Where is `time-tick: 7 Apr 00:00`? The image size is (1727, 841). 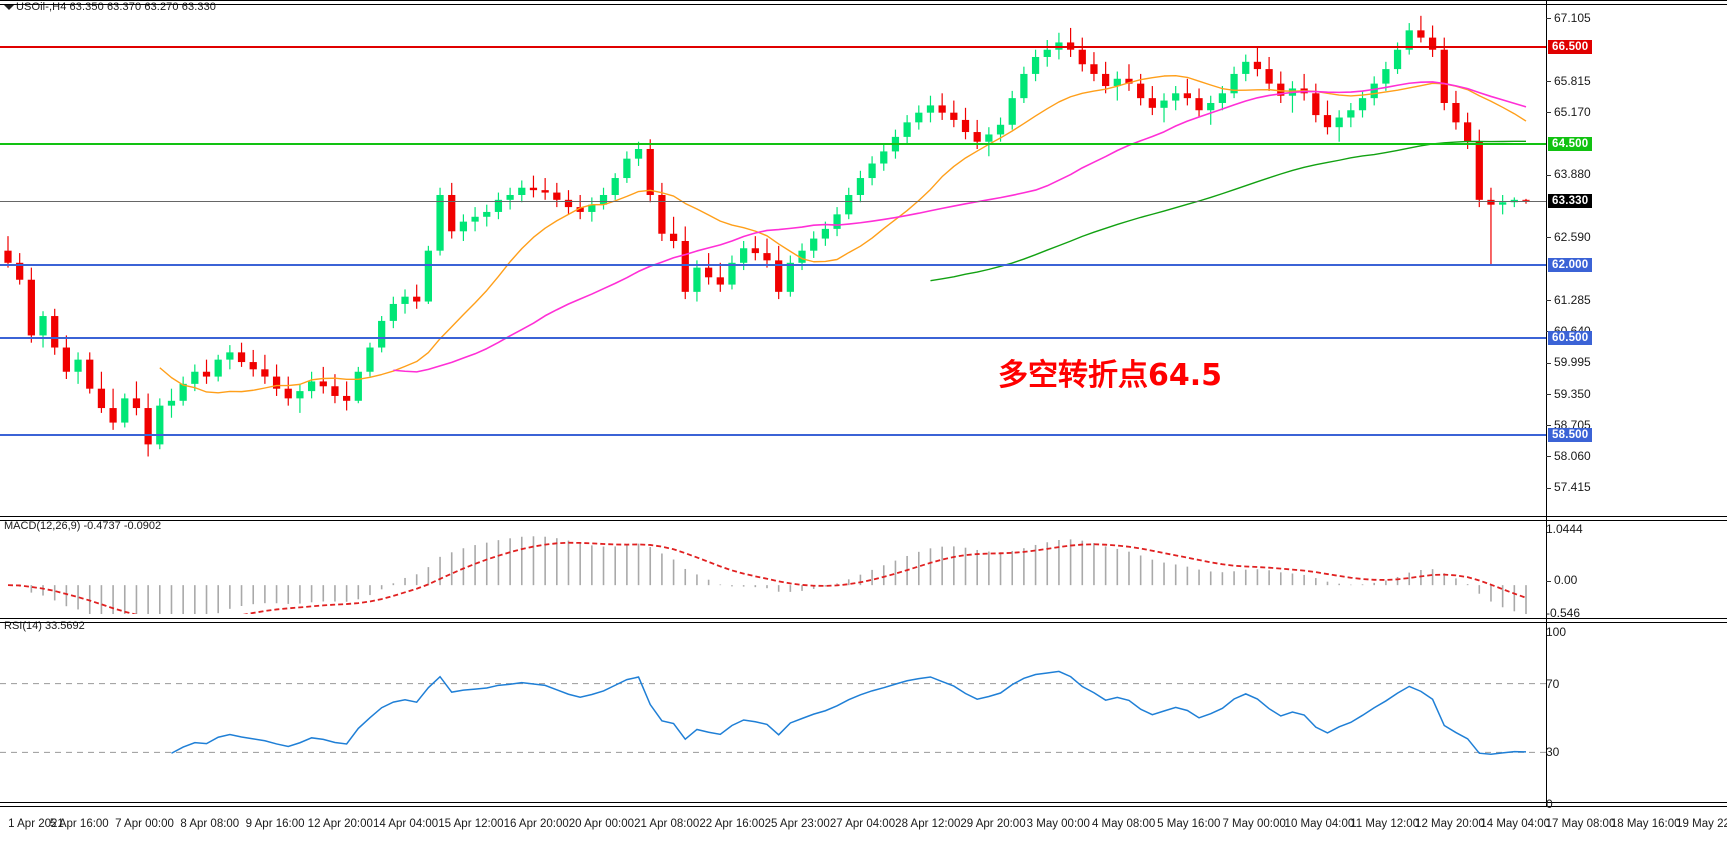 time-tick: 7 Apr 00:00 is located at coordinates (144, 824).